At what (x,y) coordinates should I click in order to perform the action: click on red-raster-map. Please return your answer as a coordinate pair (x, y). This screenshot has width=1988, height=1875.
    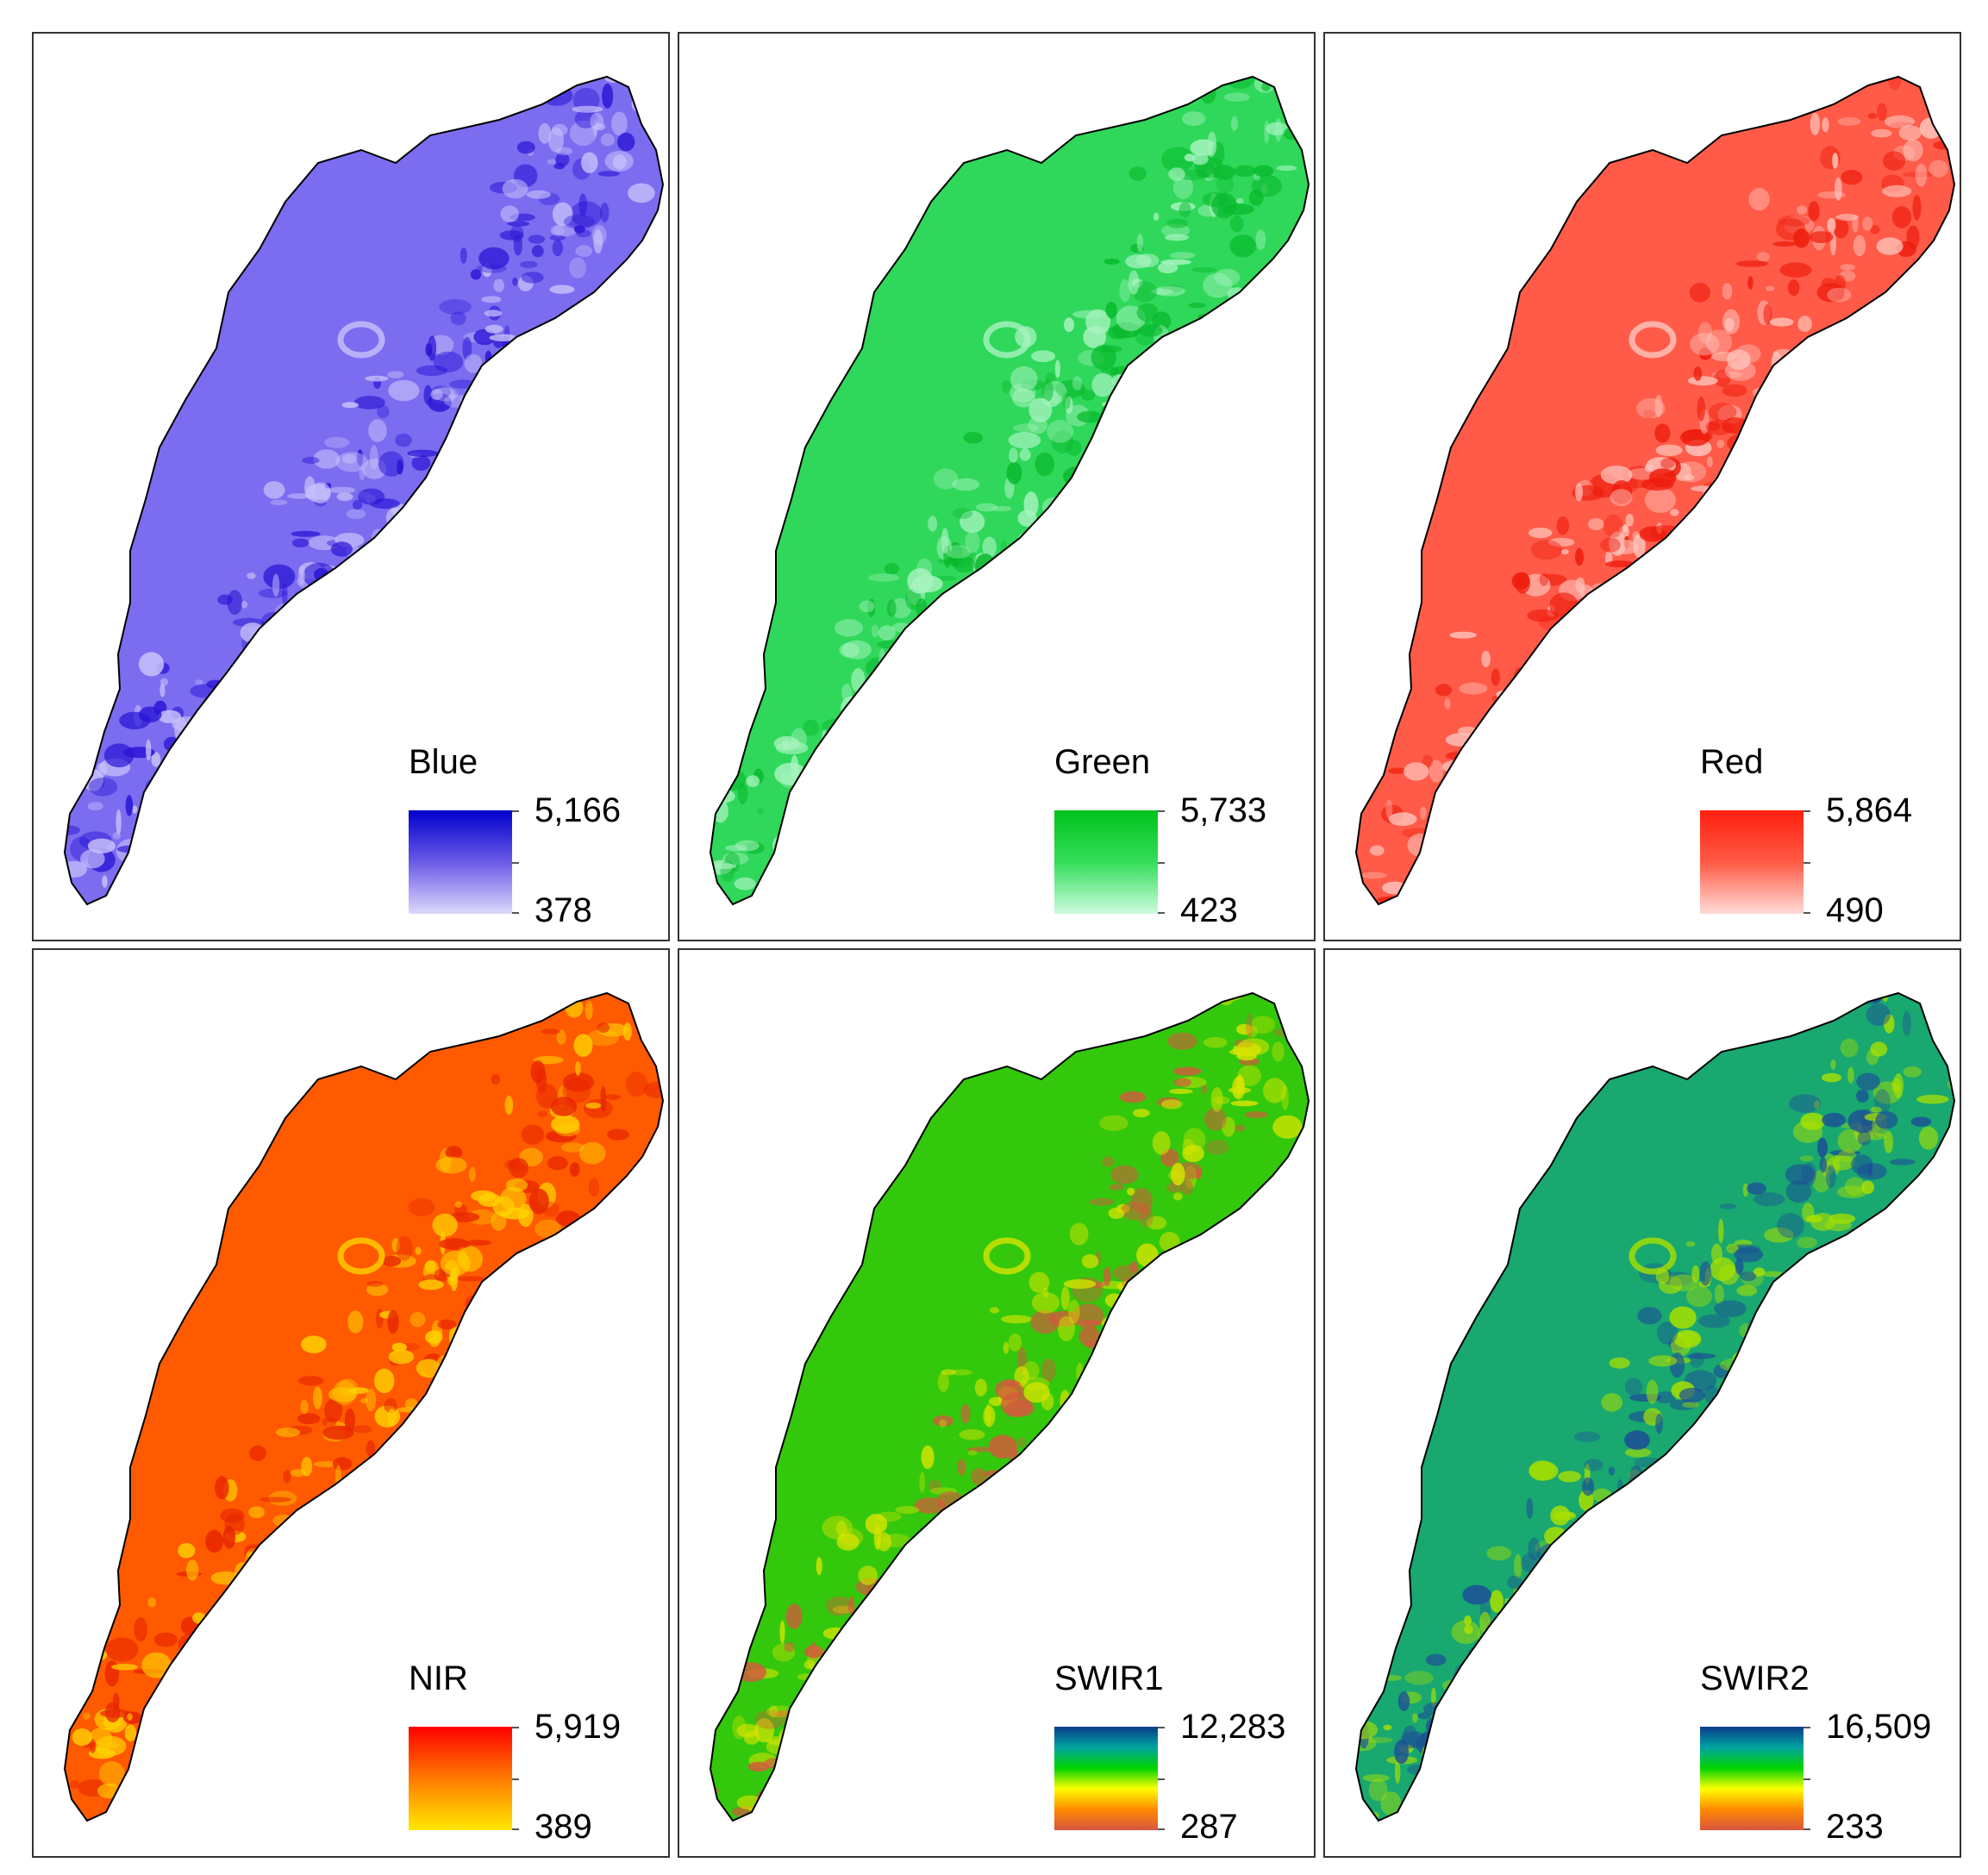
    Looking at the image, I should click on (1655, 490).